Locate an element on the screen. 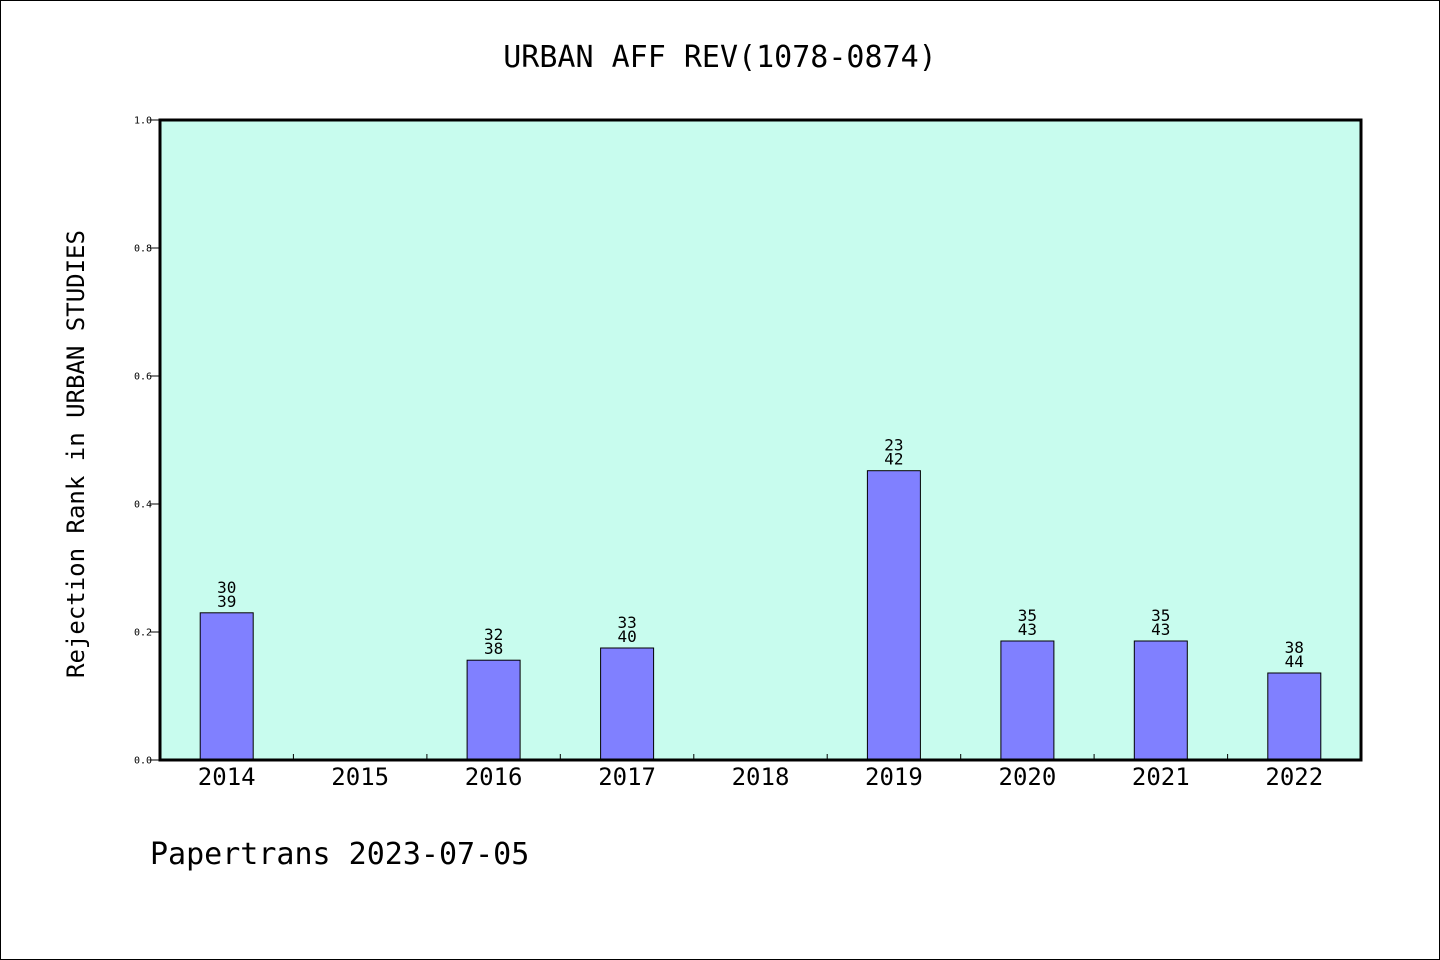 The height and width of the screenshot is (960, 1440). bar-2022 is located at coordinates (1294, 716).